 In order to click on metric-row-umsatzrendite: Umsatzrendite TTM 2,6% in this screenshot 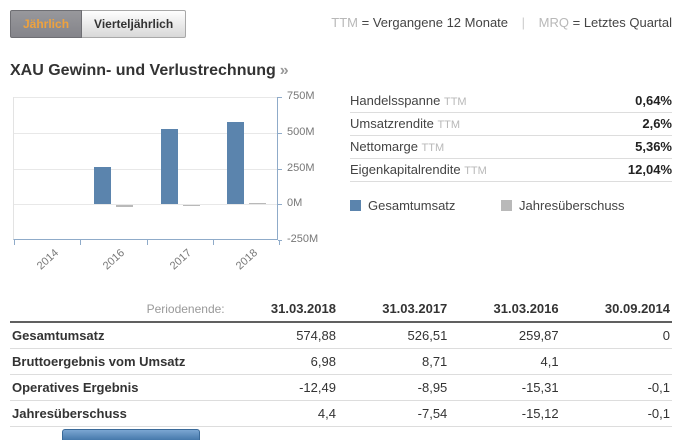, I will do `click(511, 124)`.